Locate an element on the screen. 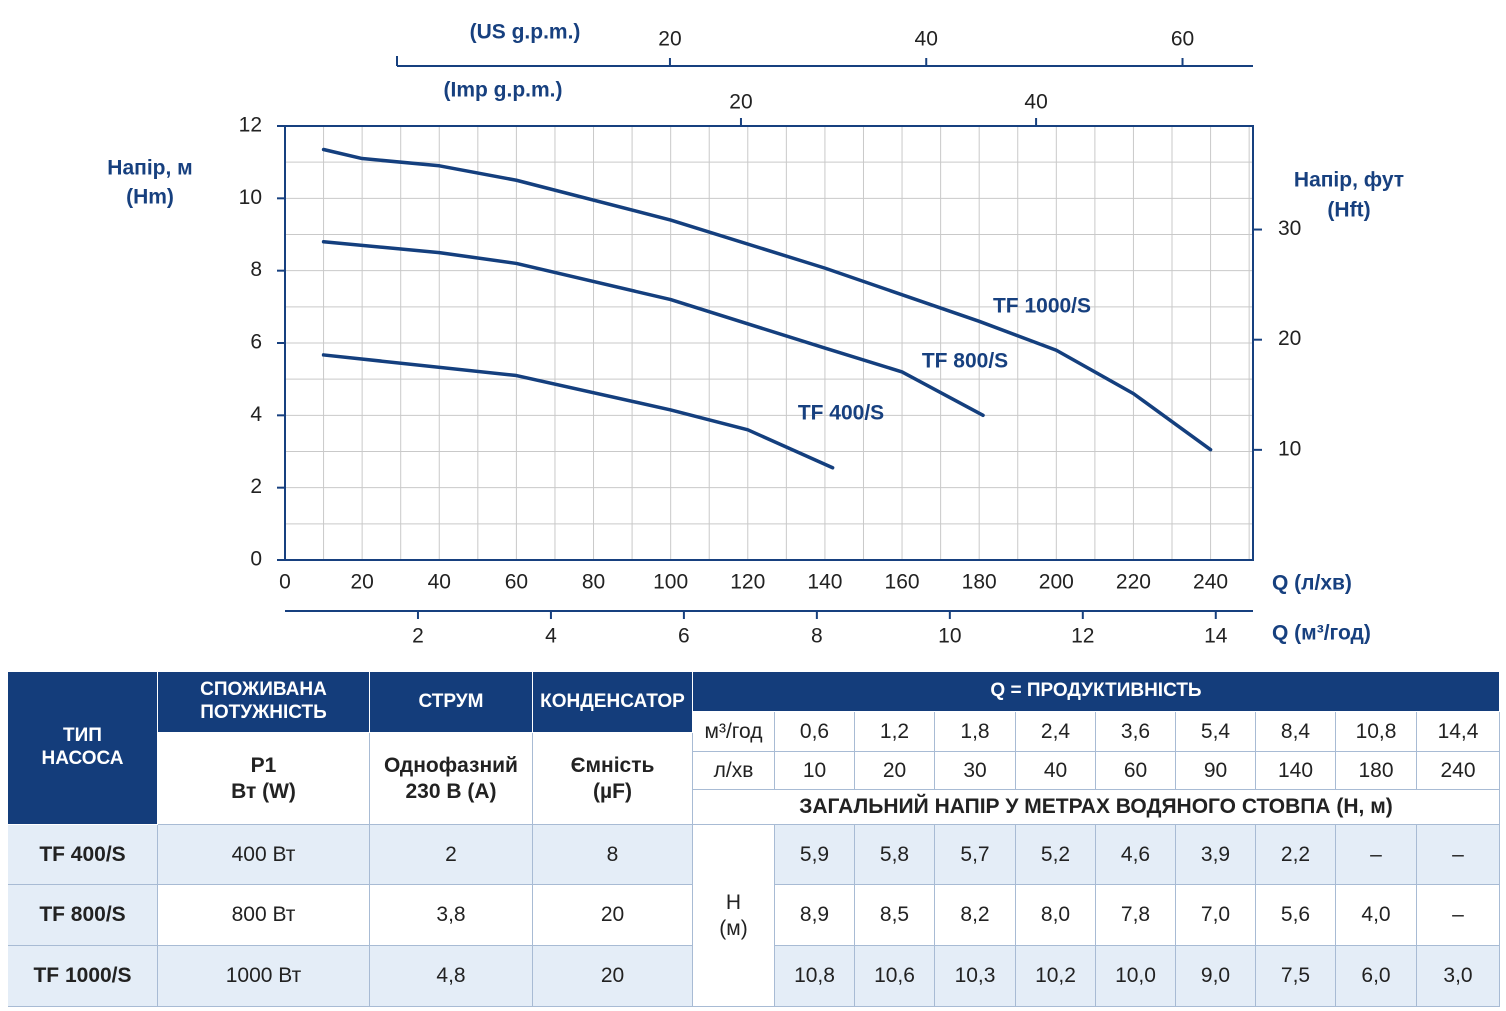 Image resolution: width=1506 pixels, height=1011 pixels. cell-text: 5,6 is located at coordinates (1295, 915).